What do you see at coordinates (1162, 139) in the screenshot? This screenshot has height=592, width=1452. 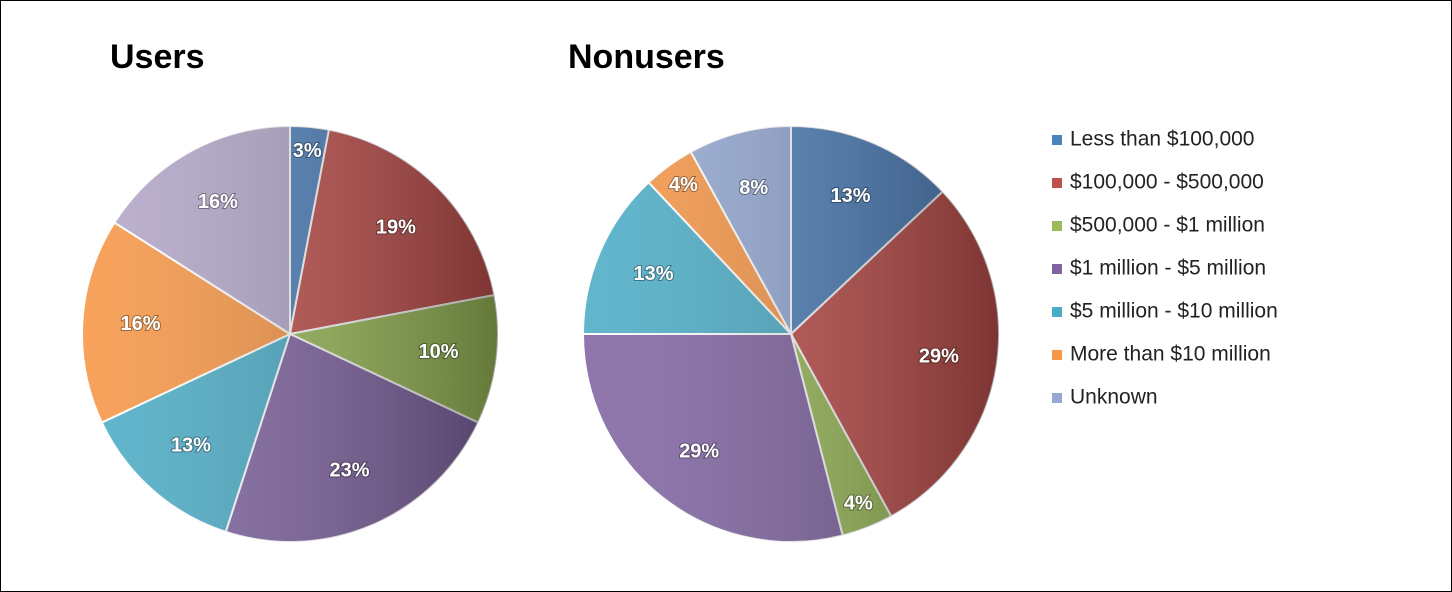 I see `legend-label: Less than $100,000` at bounding box center [1162, 139].